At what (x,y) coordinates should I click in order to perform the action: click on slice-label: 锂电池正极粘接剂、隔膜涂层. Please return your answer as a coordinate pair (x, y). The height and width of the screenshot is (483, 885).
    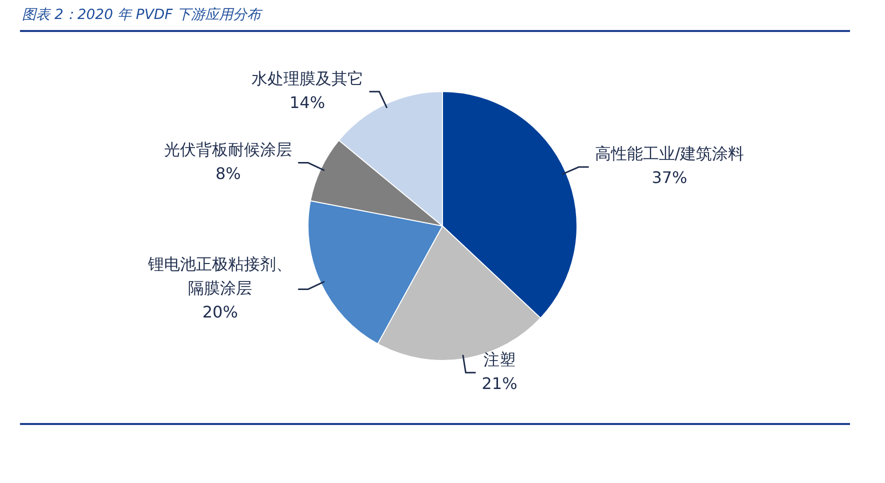
    Looking at the image, I should click on (219, 276).